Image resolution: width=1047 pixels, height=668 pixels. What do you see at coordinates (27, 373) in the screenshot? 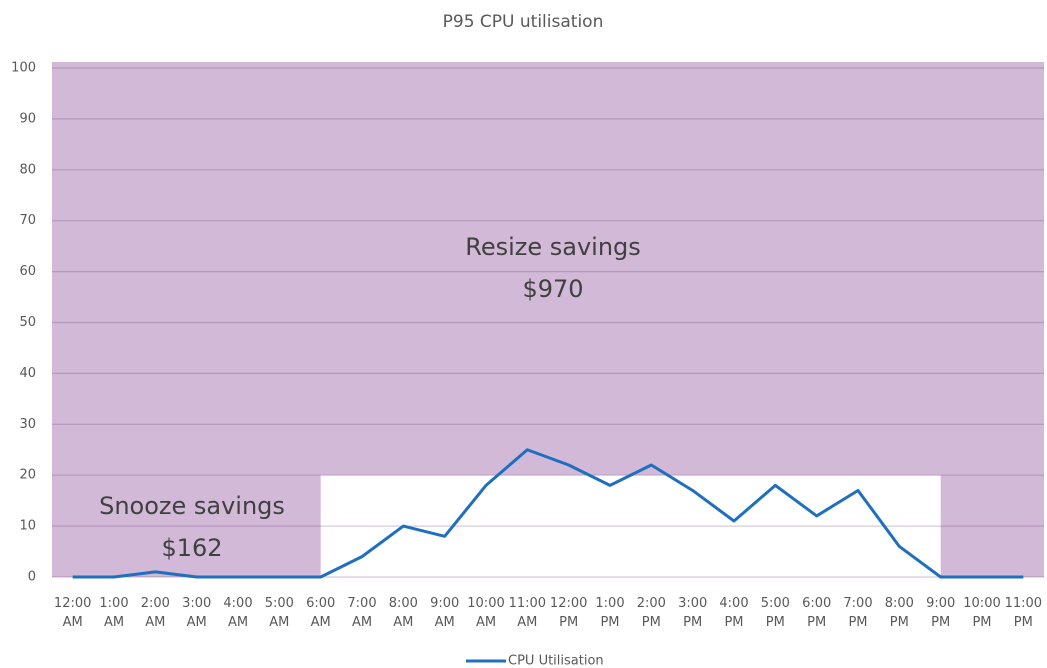
I see `y-tick-label: 40` at bounding box center [27, 373].